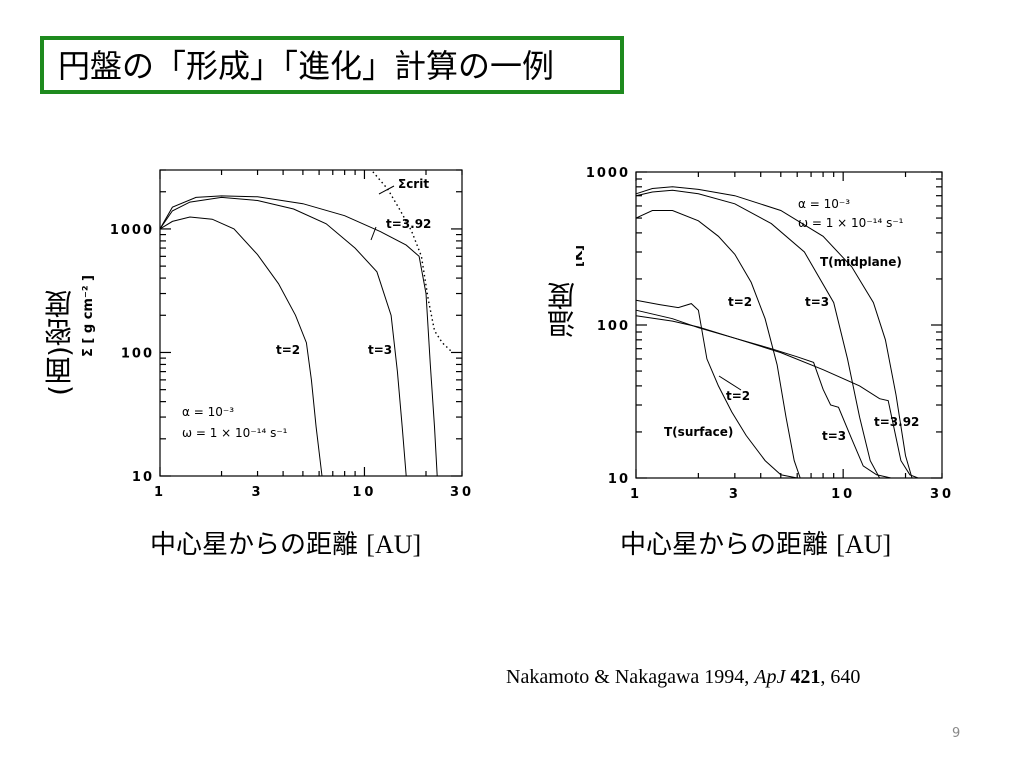 Image resolution: width=1024 pixels, height=768 pixels. I want to click on slide-title-box: 円盤の「形成」「進化」計算の一例, so click(332, 65).